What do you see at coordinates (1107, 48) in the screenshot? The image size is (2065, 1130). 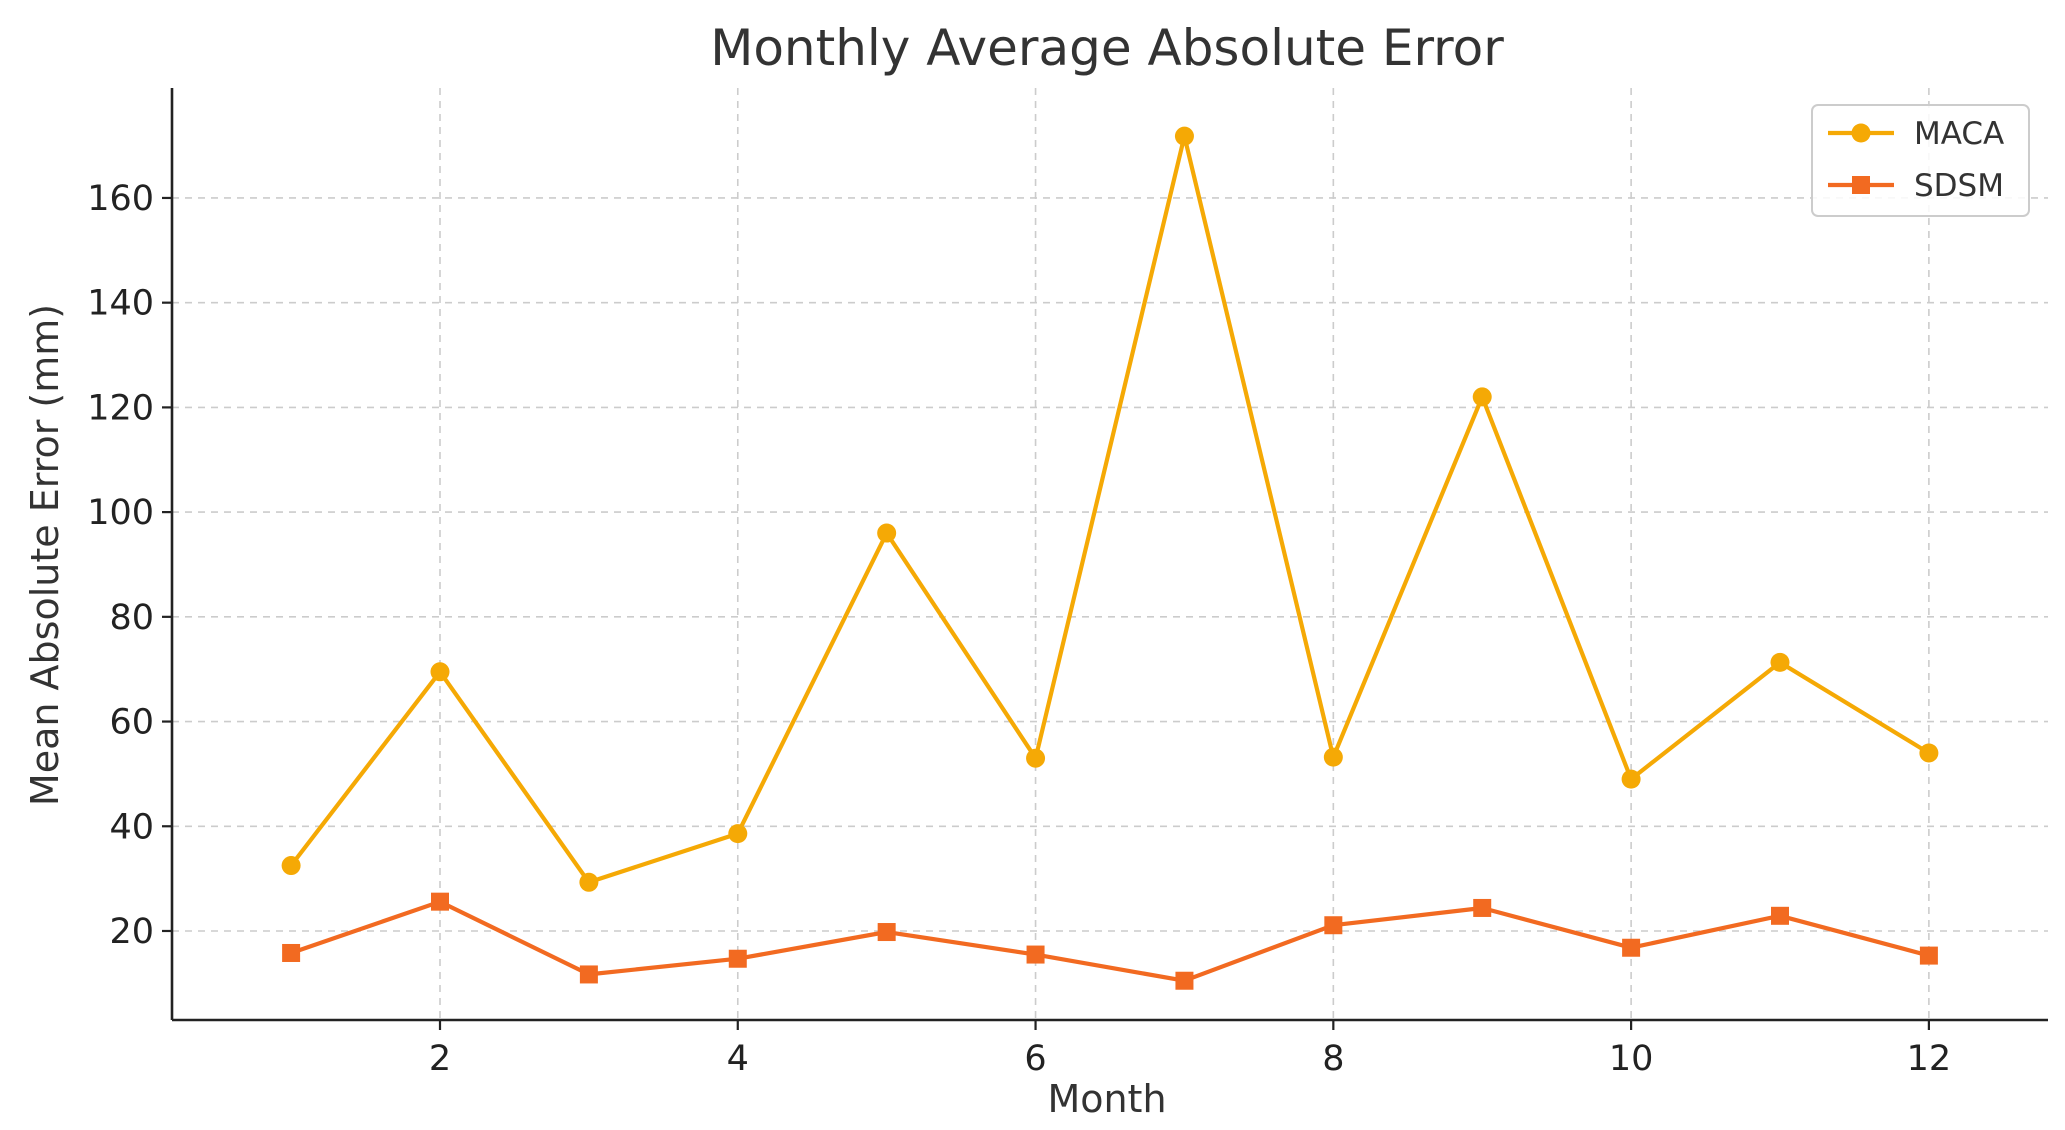 I see `chart-title: Monthly Average Absolute Error` at bounding box center [1107, 48].